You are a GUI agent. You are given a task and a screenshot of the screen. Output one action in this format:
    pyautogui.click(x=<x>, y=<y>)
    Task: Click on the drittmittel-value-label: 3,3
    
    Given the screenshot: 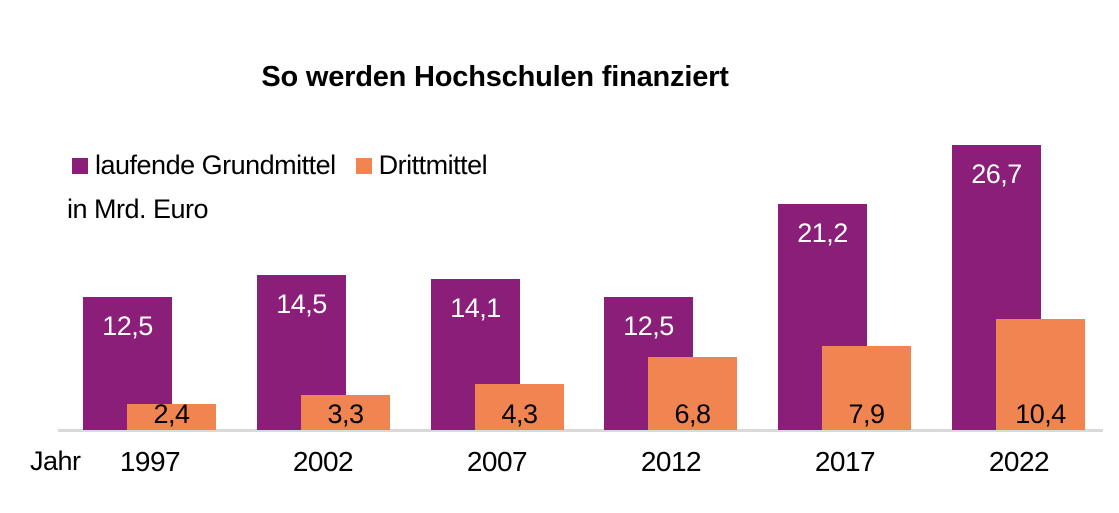 What is the action you would take?
    pyautogui.click(x=345, y=414)
    